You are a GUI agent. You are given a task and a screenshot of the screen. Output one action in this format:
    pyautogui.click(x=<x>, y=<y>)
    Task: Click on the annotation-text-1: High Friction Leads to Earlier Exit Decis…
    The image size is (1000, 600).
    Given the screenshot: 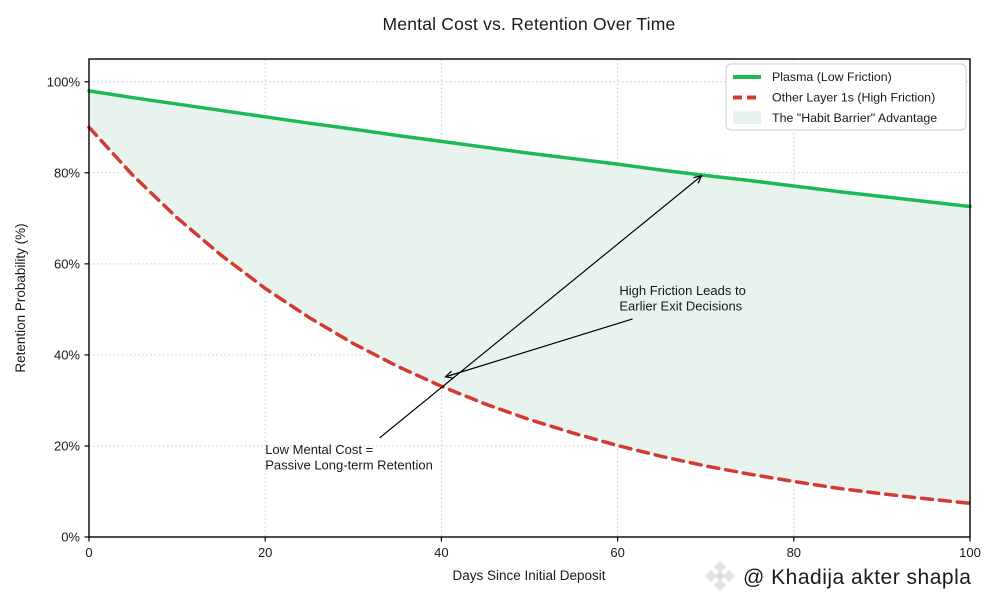 What is the action you would take?
    pyautogui.click(x=682, y=298)
    